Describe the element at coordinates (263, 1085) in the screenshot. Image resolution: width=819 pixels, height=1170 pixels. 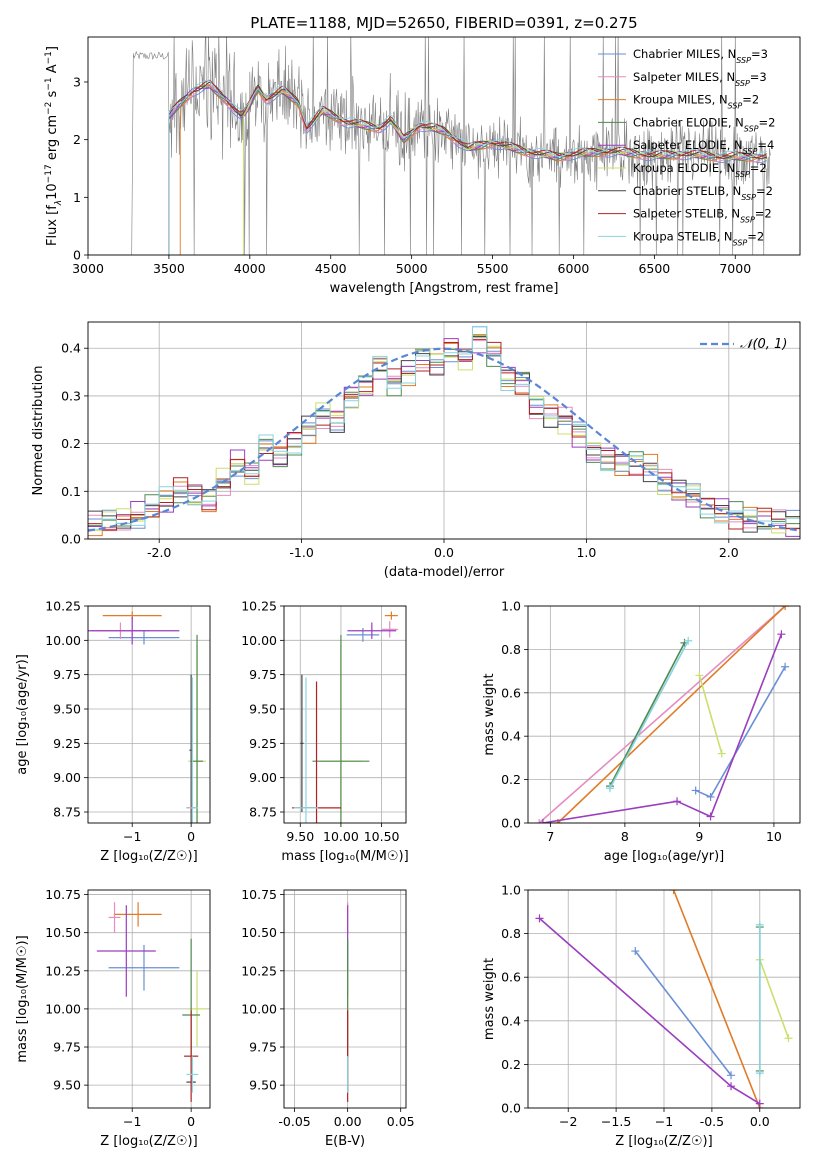
I see `y-tick-label: 9.50` at that location.